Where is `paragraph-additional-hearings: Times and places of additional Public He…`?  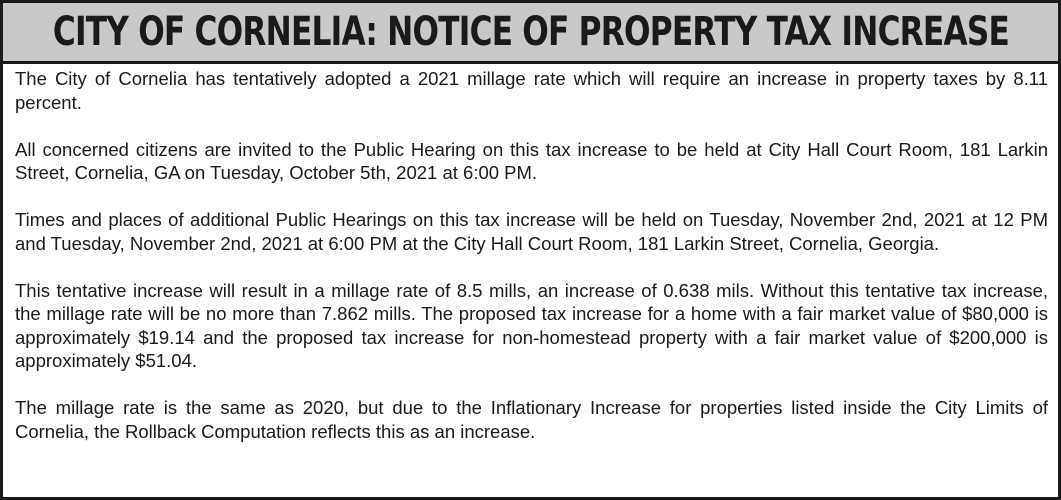
paragraph-additional-hearings: Times and places of additional Public He… is located at coordinates (531, 231).